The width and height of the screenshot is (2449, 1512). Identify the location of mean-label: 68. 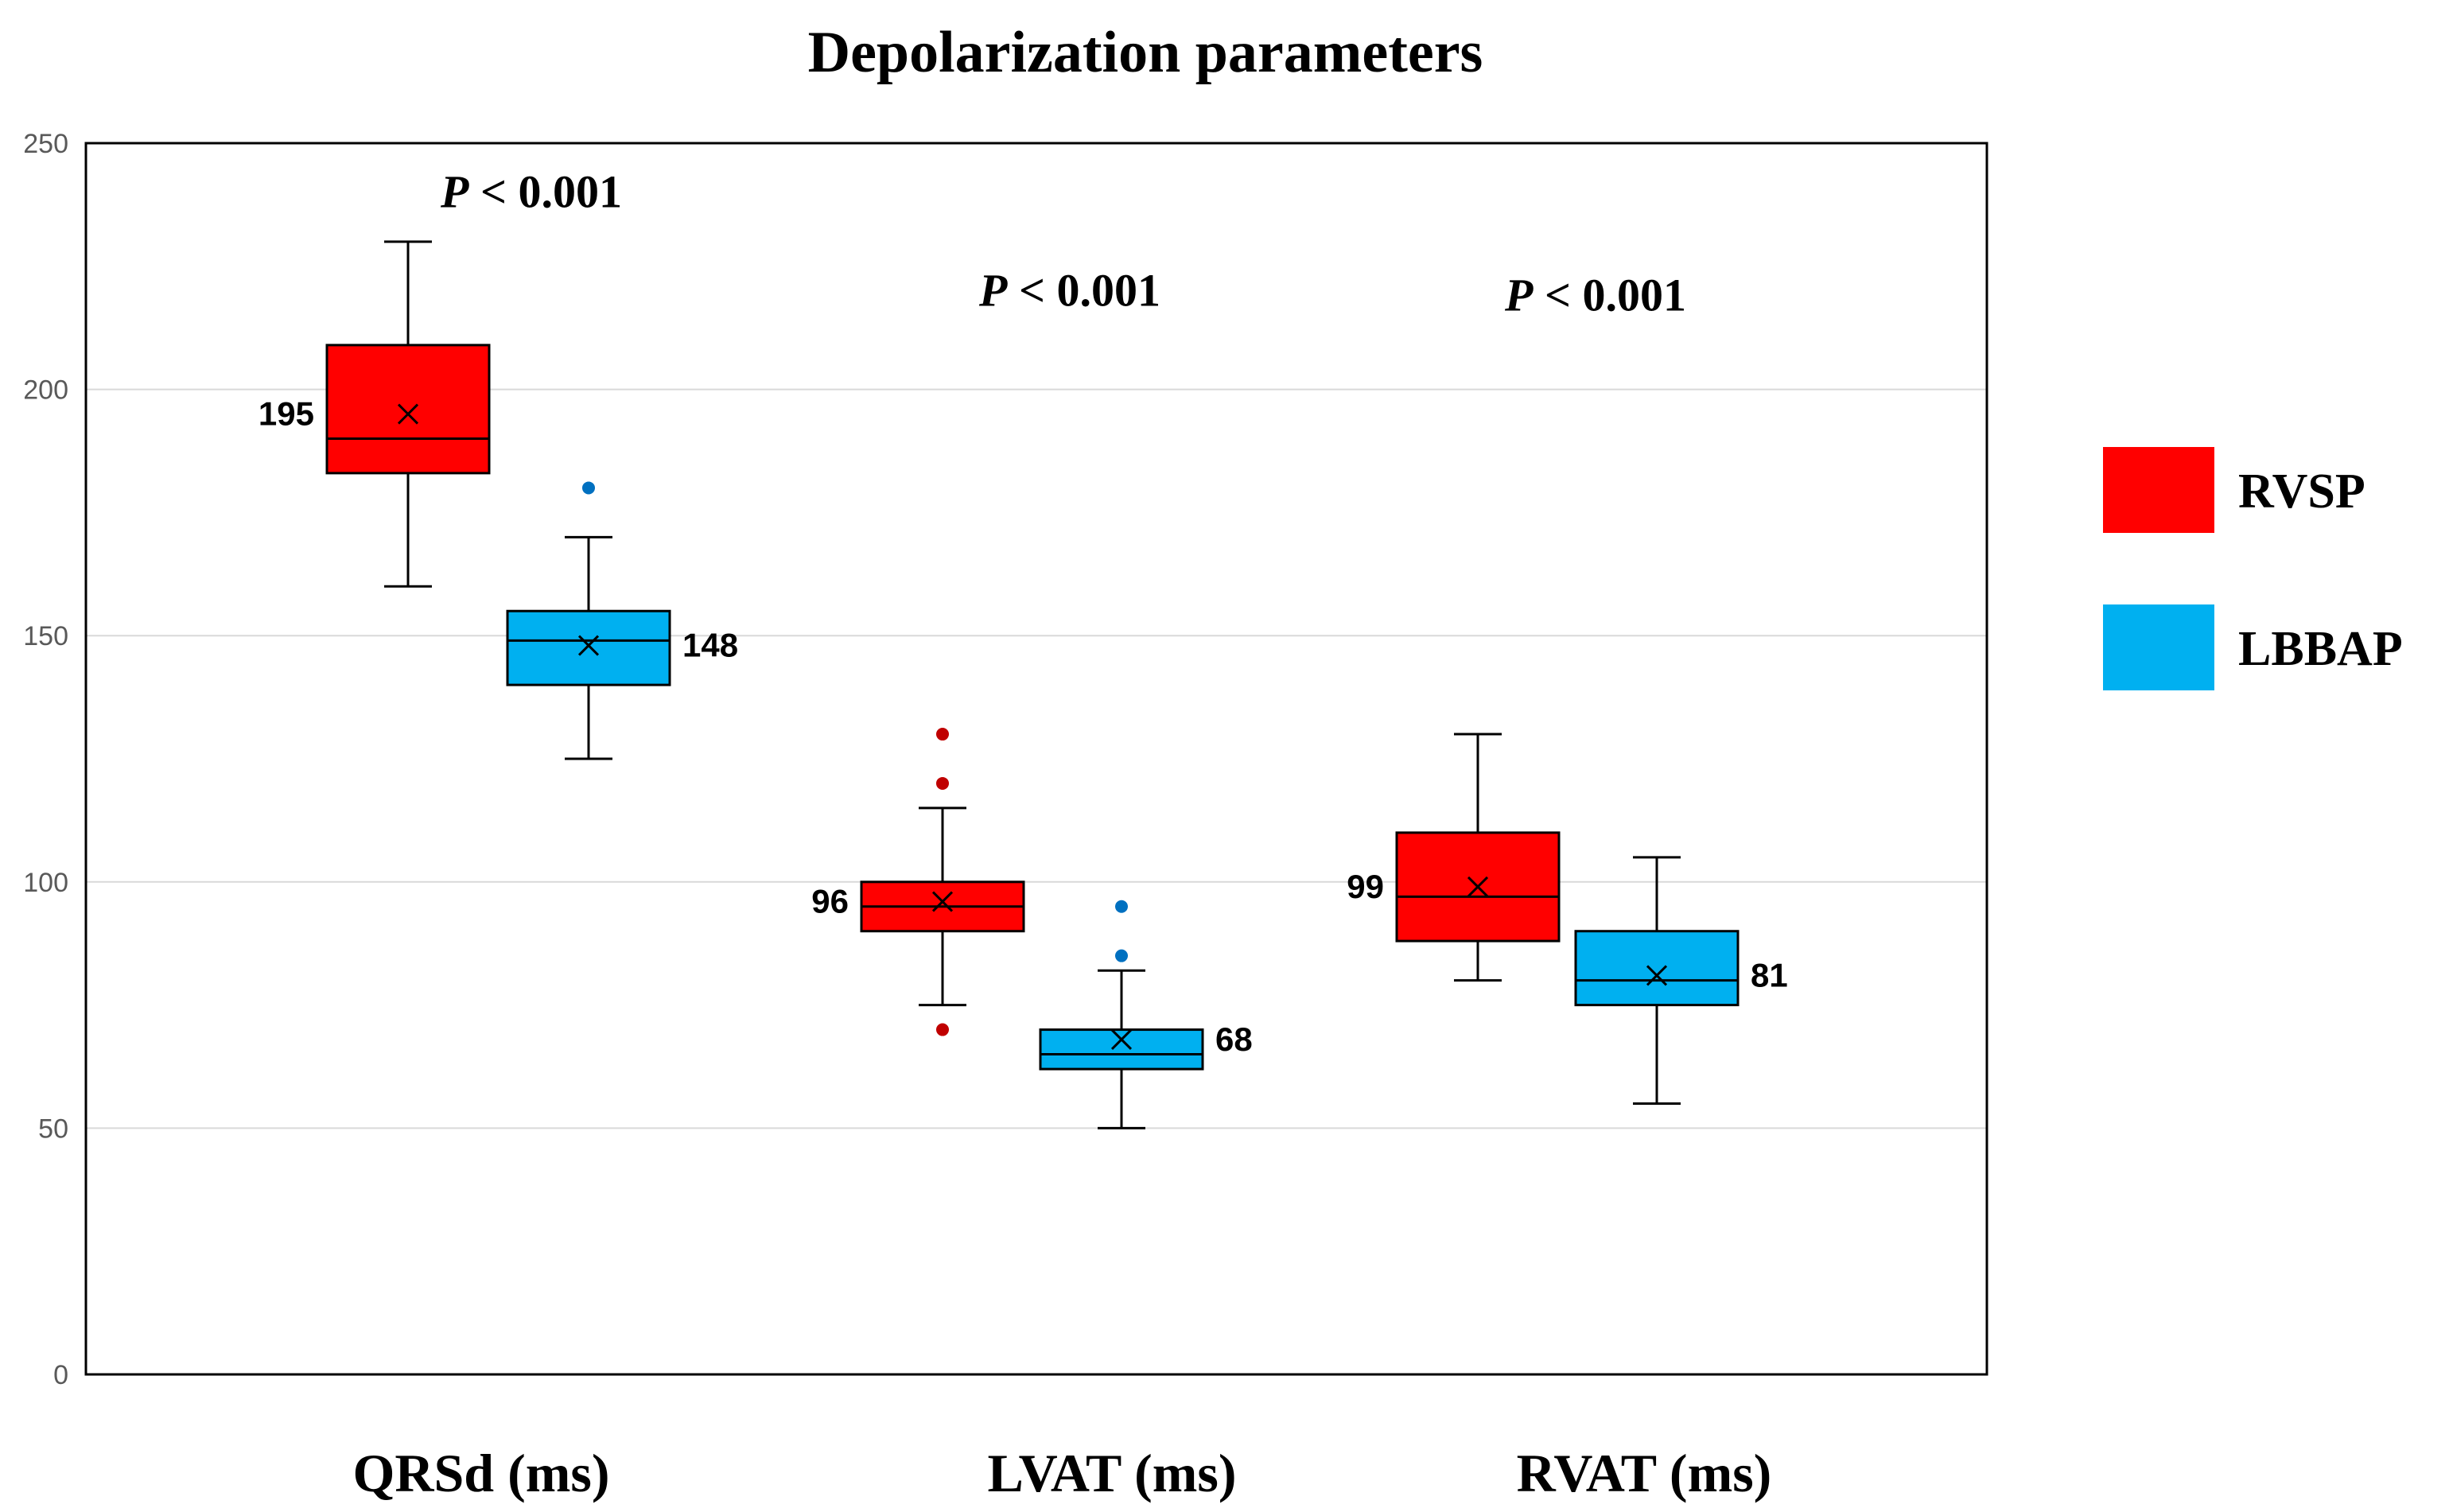
(1234, 1039).